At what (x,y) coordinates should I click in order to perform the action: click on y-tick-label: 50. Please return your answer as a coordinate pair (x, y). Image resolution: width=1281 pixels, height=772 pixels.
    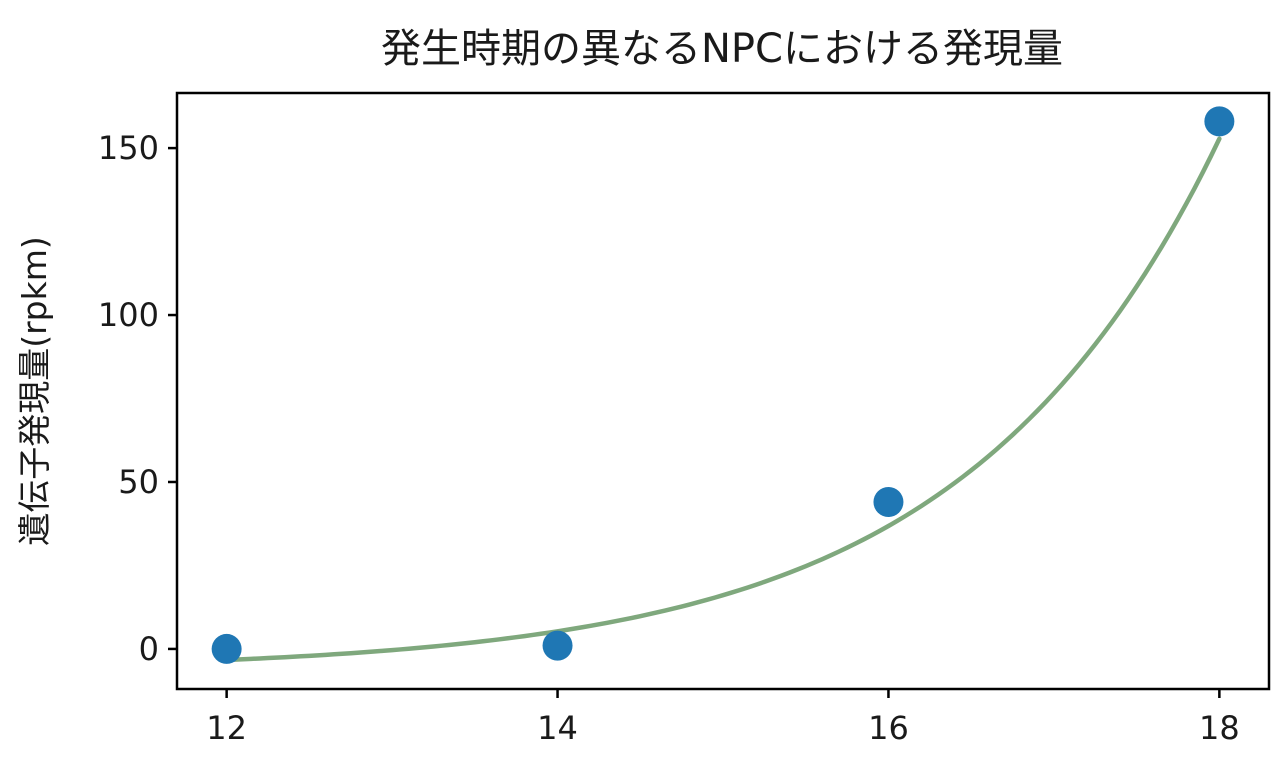
    Looking at the image, I should click on (138, 482).